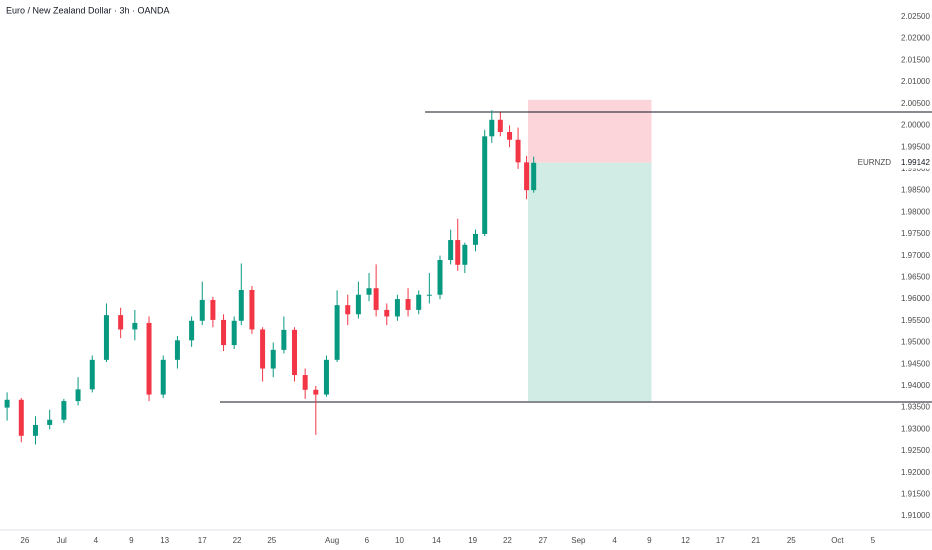 This screenshot has width=932, height=550. What do you see at coordinates (755, 540) in the screenshot?
I see `x-tick-label: 21` at bounding box center [755, 540].